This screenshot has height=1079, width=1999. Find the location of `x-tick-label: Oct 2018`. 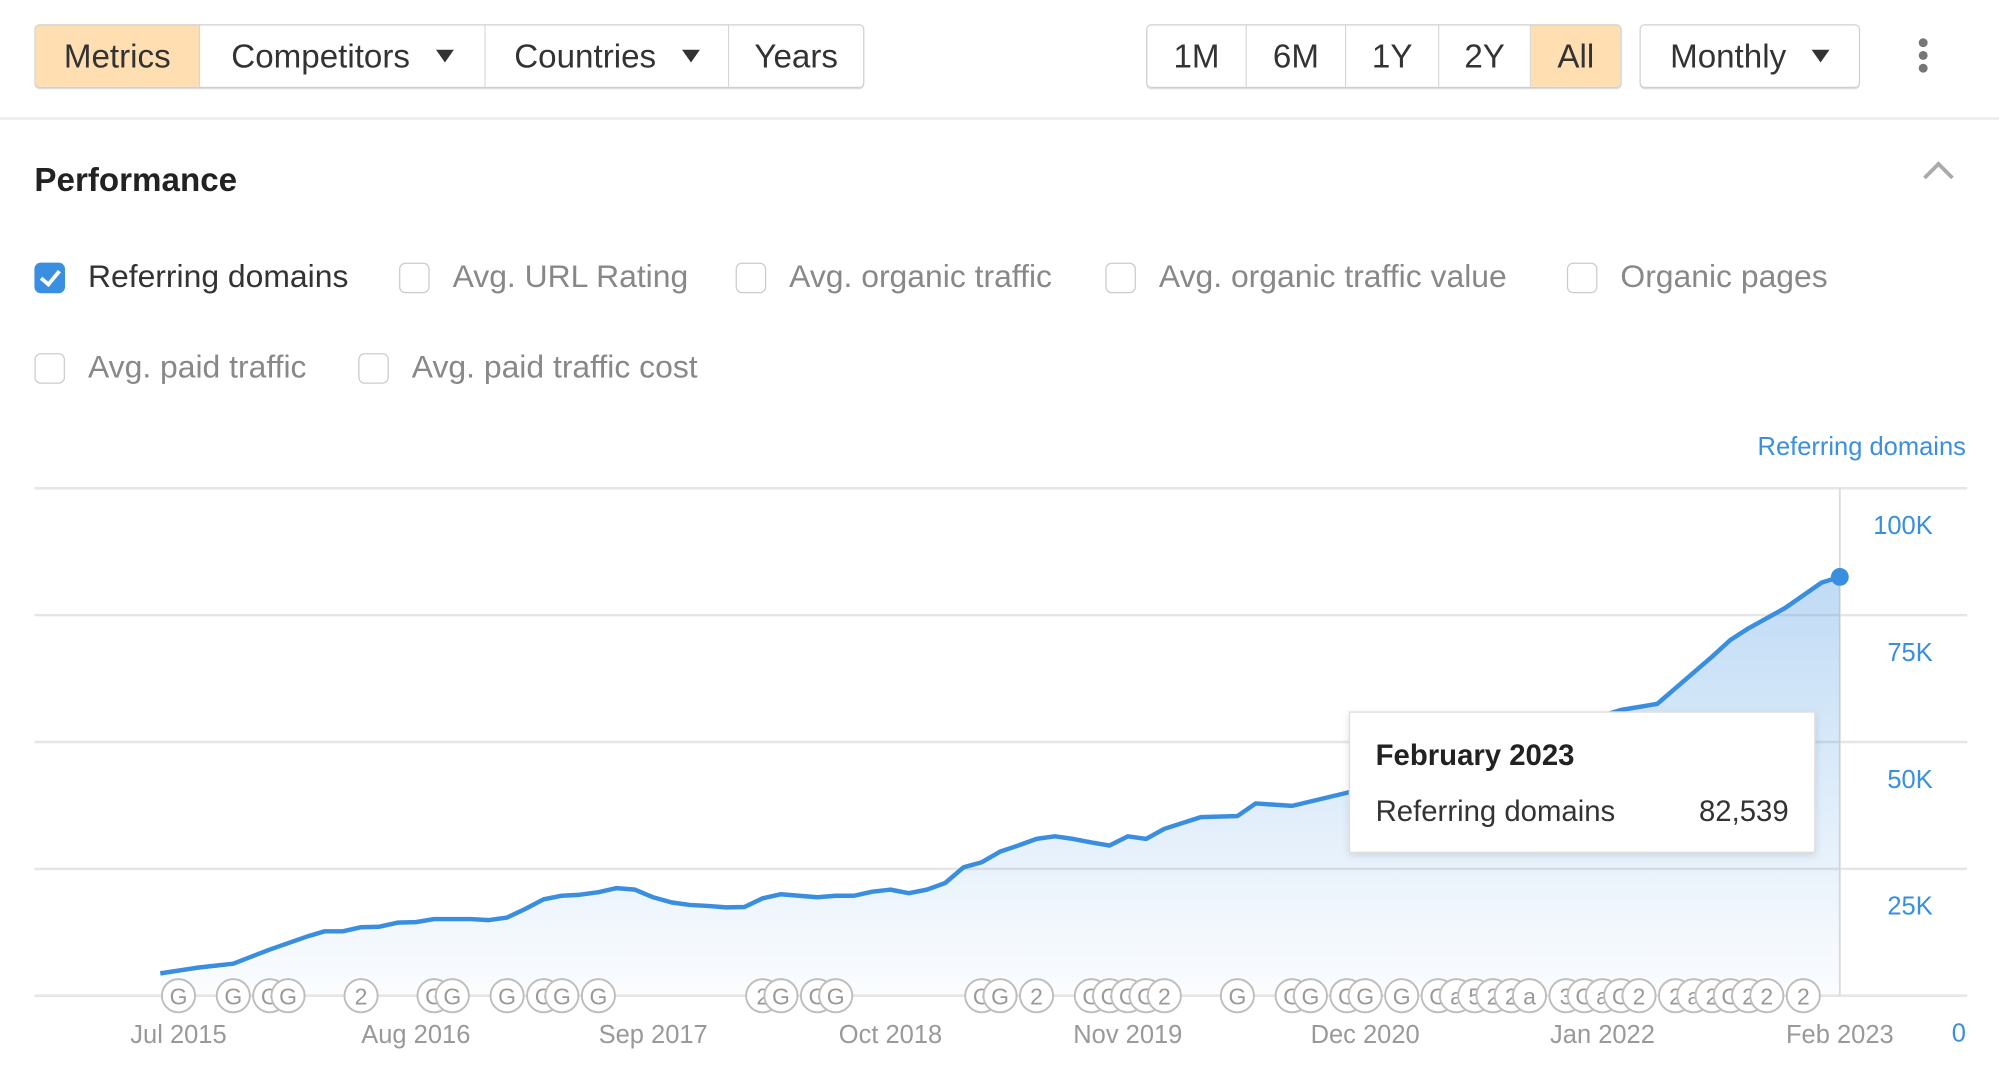

x-tick-label: Oct 2018 is located at coordinates (890, 1035).